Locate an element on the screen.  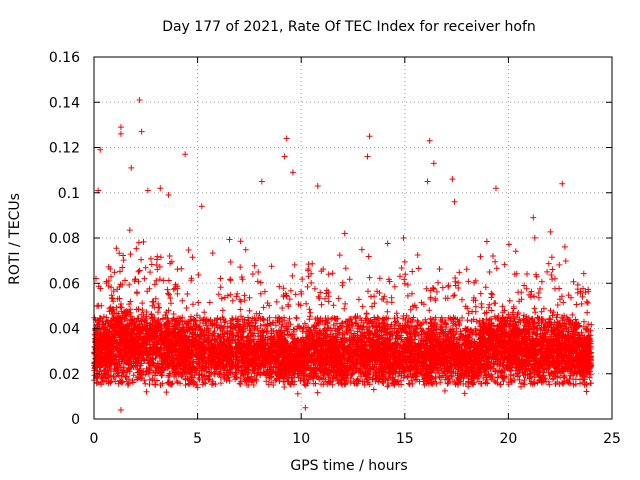
y-tick-label: 0.16 is located at coordinates (64, 58).